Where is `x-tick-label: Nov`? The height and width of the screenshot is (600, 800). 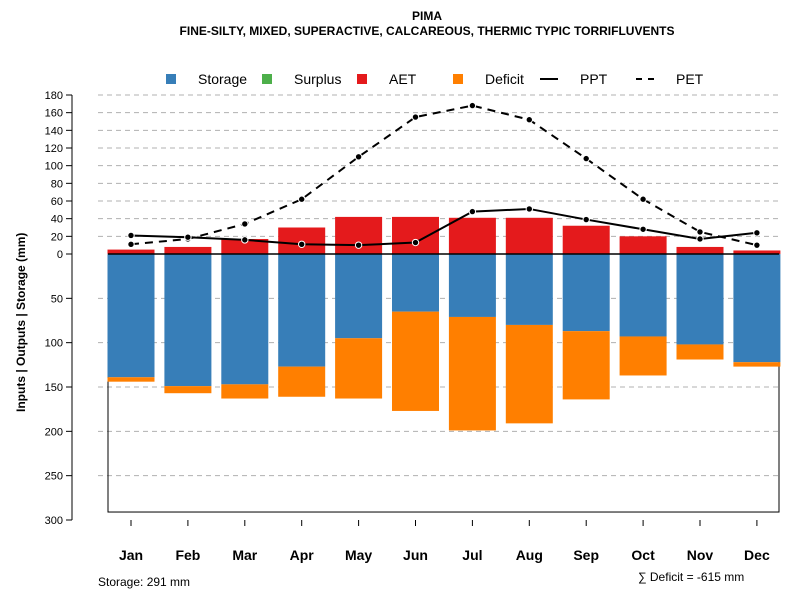
x-tick-label: Nov is located at coordinates (700, 555).